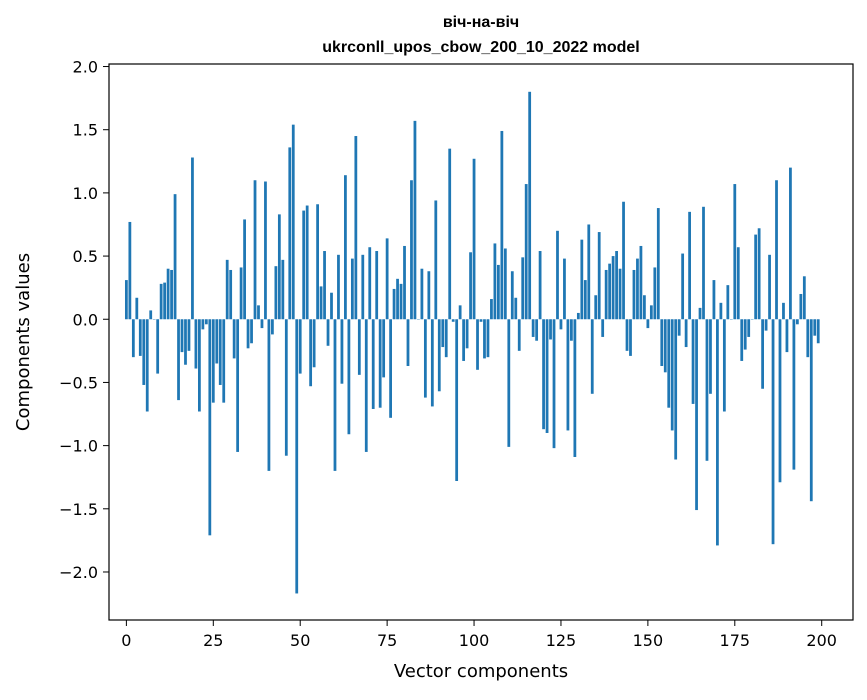  I want to click on y-tick-label: 1.5, so click(85, 130).